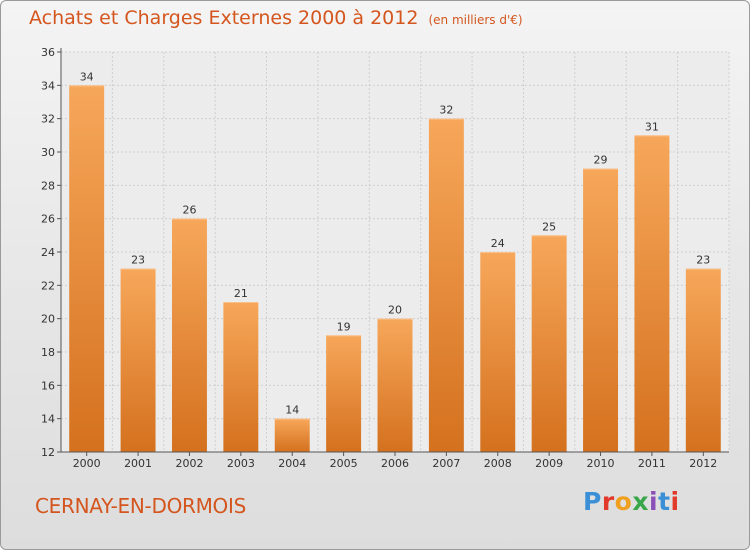  I want to click on bar-2010, so click(601, 310).